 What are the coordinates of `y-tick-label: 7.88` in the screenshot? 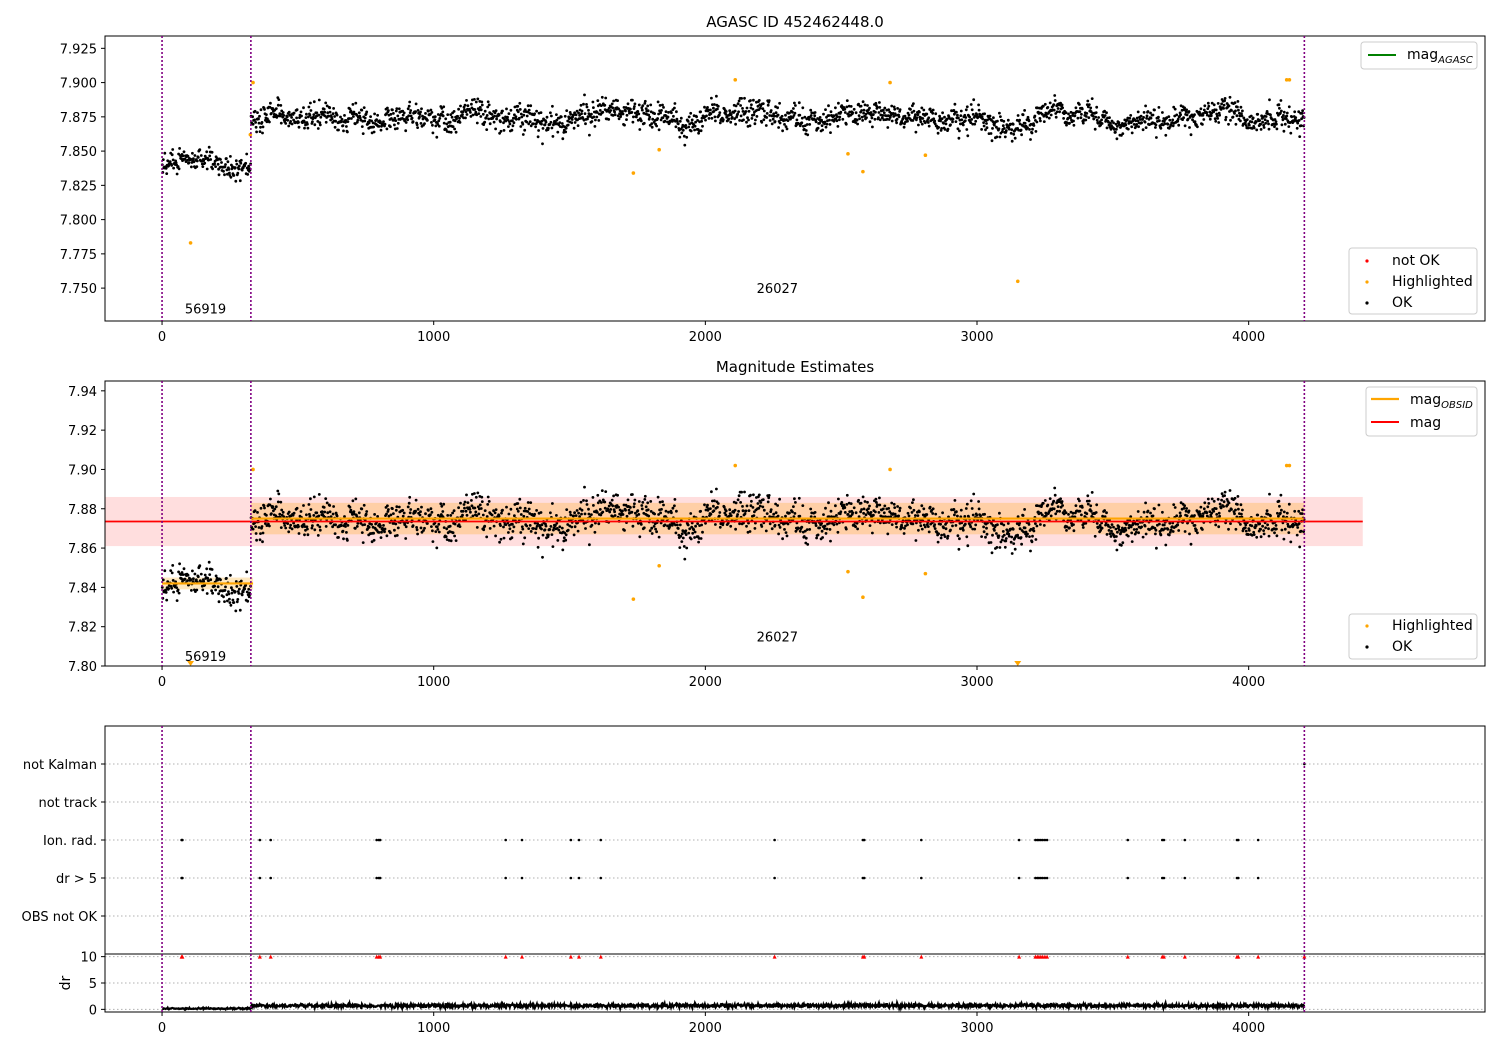 It's located at (82, 510).